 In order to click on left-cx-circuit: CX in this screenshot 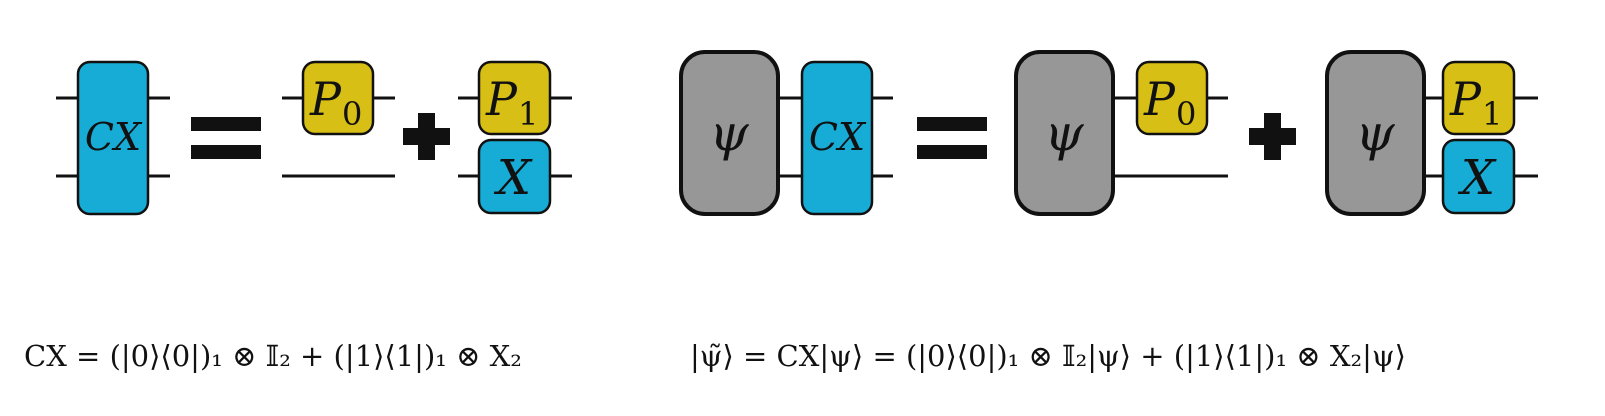, I will do `click(113, 138)`.